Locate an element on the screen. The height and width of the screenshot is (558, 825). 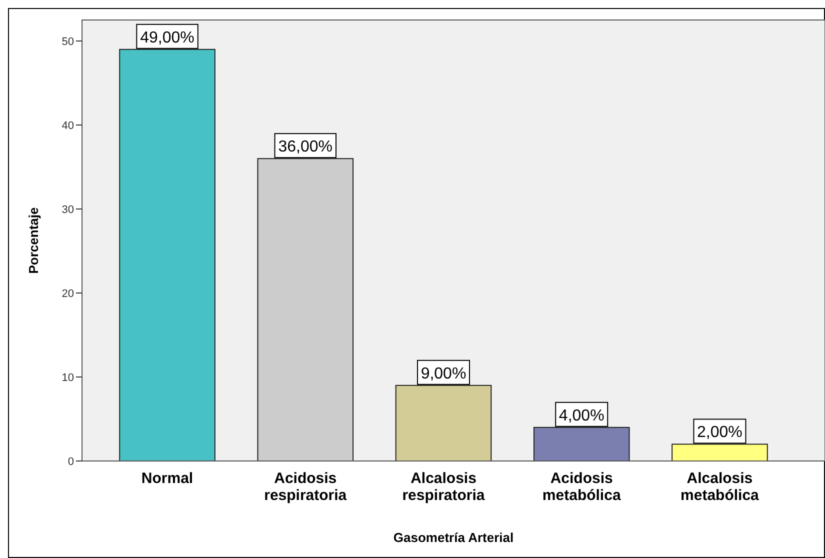
x-tick-label: Alcalosis metabólica is located at coordinates (720, 487).